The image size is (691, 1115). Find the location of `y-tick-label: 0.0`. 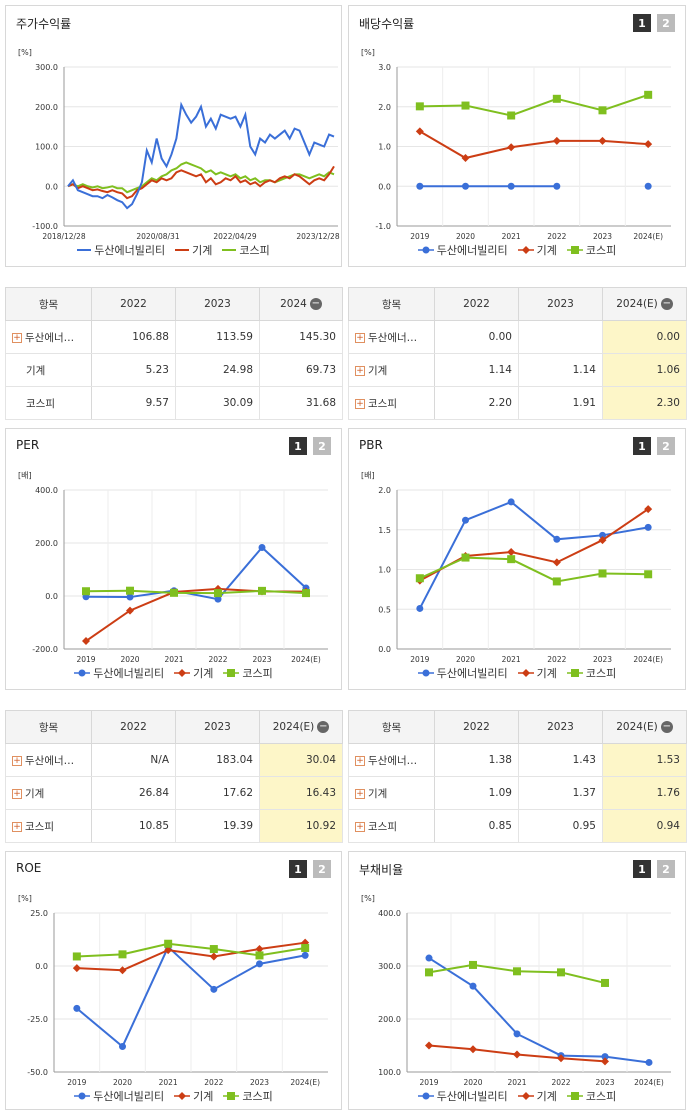

y-tick-label: 0.0 is located at coordinates (51, 186).